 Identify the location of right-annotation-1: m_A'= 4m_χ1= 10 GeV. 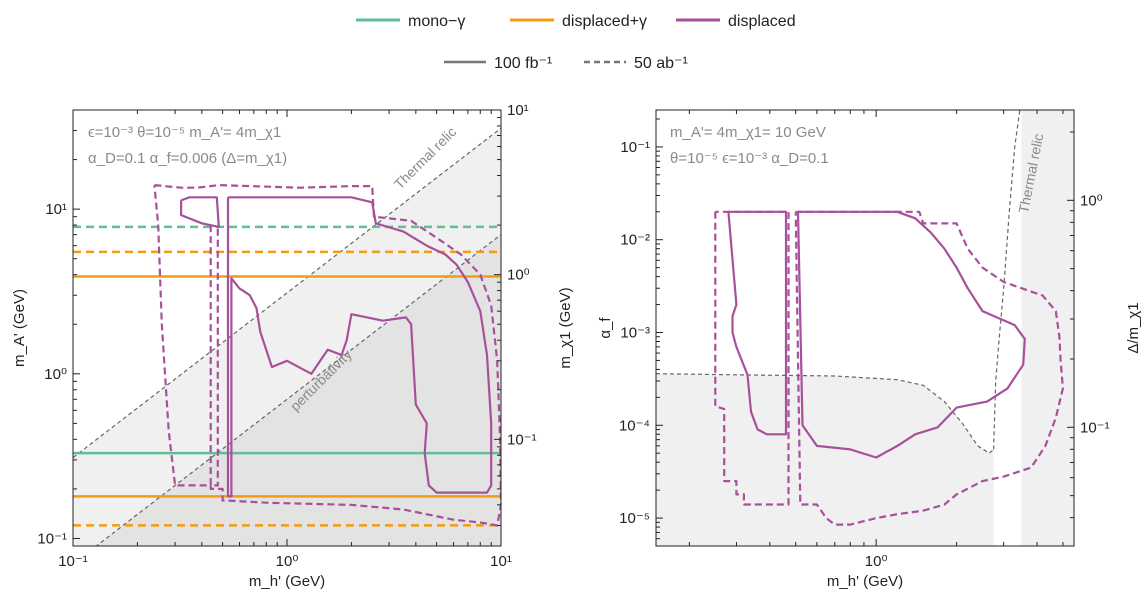
(748, 132).